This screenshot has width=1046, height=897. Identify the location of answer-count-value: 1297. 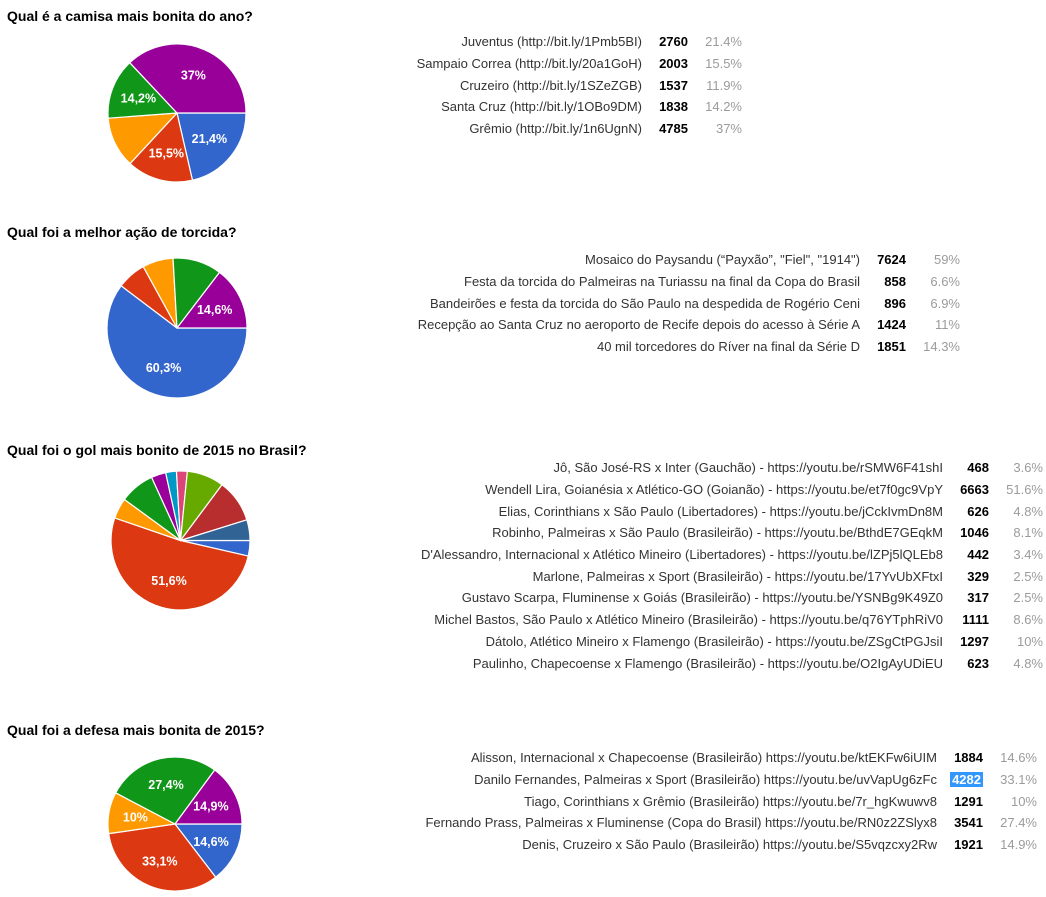
(974, 641).